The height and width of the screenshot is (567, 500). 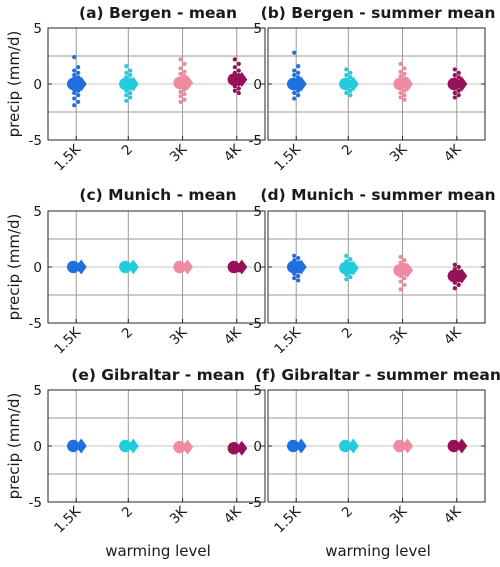 What do you see at coordinates (179, 336) in the screenshot?
I see `x-tick-label: 3K` at bounding box center [179, 336].